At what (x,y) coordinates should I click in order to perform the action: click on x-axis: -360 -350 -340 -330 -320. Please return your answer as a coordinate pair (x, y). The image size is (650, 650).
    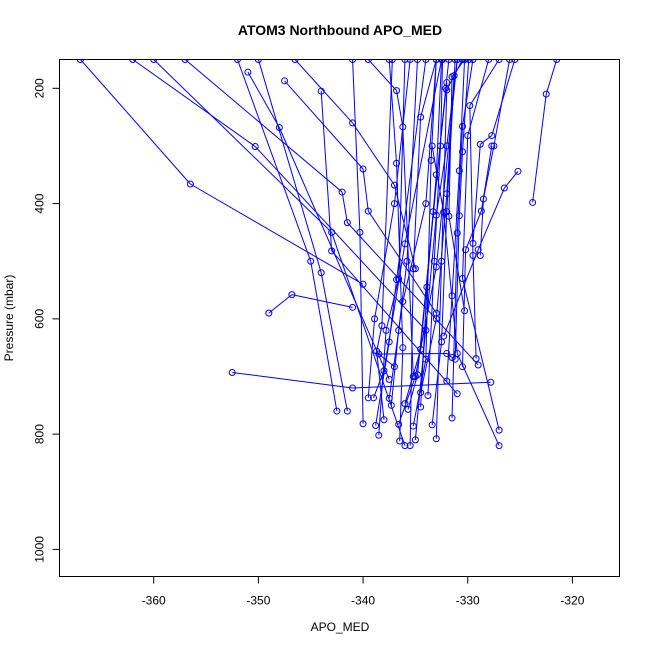
    Looking at the image, I should click on (363, 592).